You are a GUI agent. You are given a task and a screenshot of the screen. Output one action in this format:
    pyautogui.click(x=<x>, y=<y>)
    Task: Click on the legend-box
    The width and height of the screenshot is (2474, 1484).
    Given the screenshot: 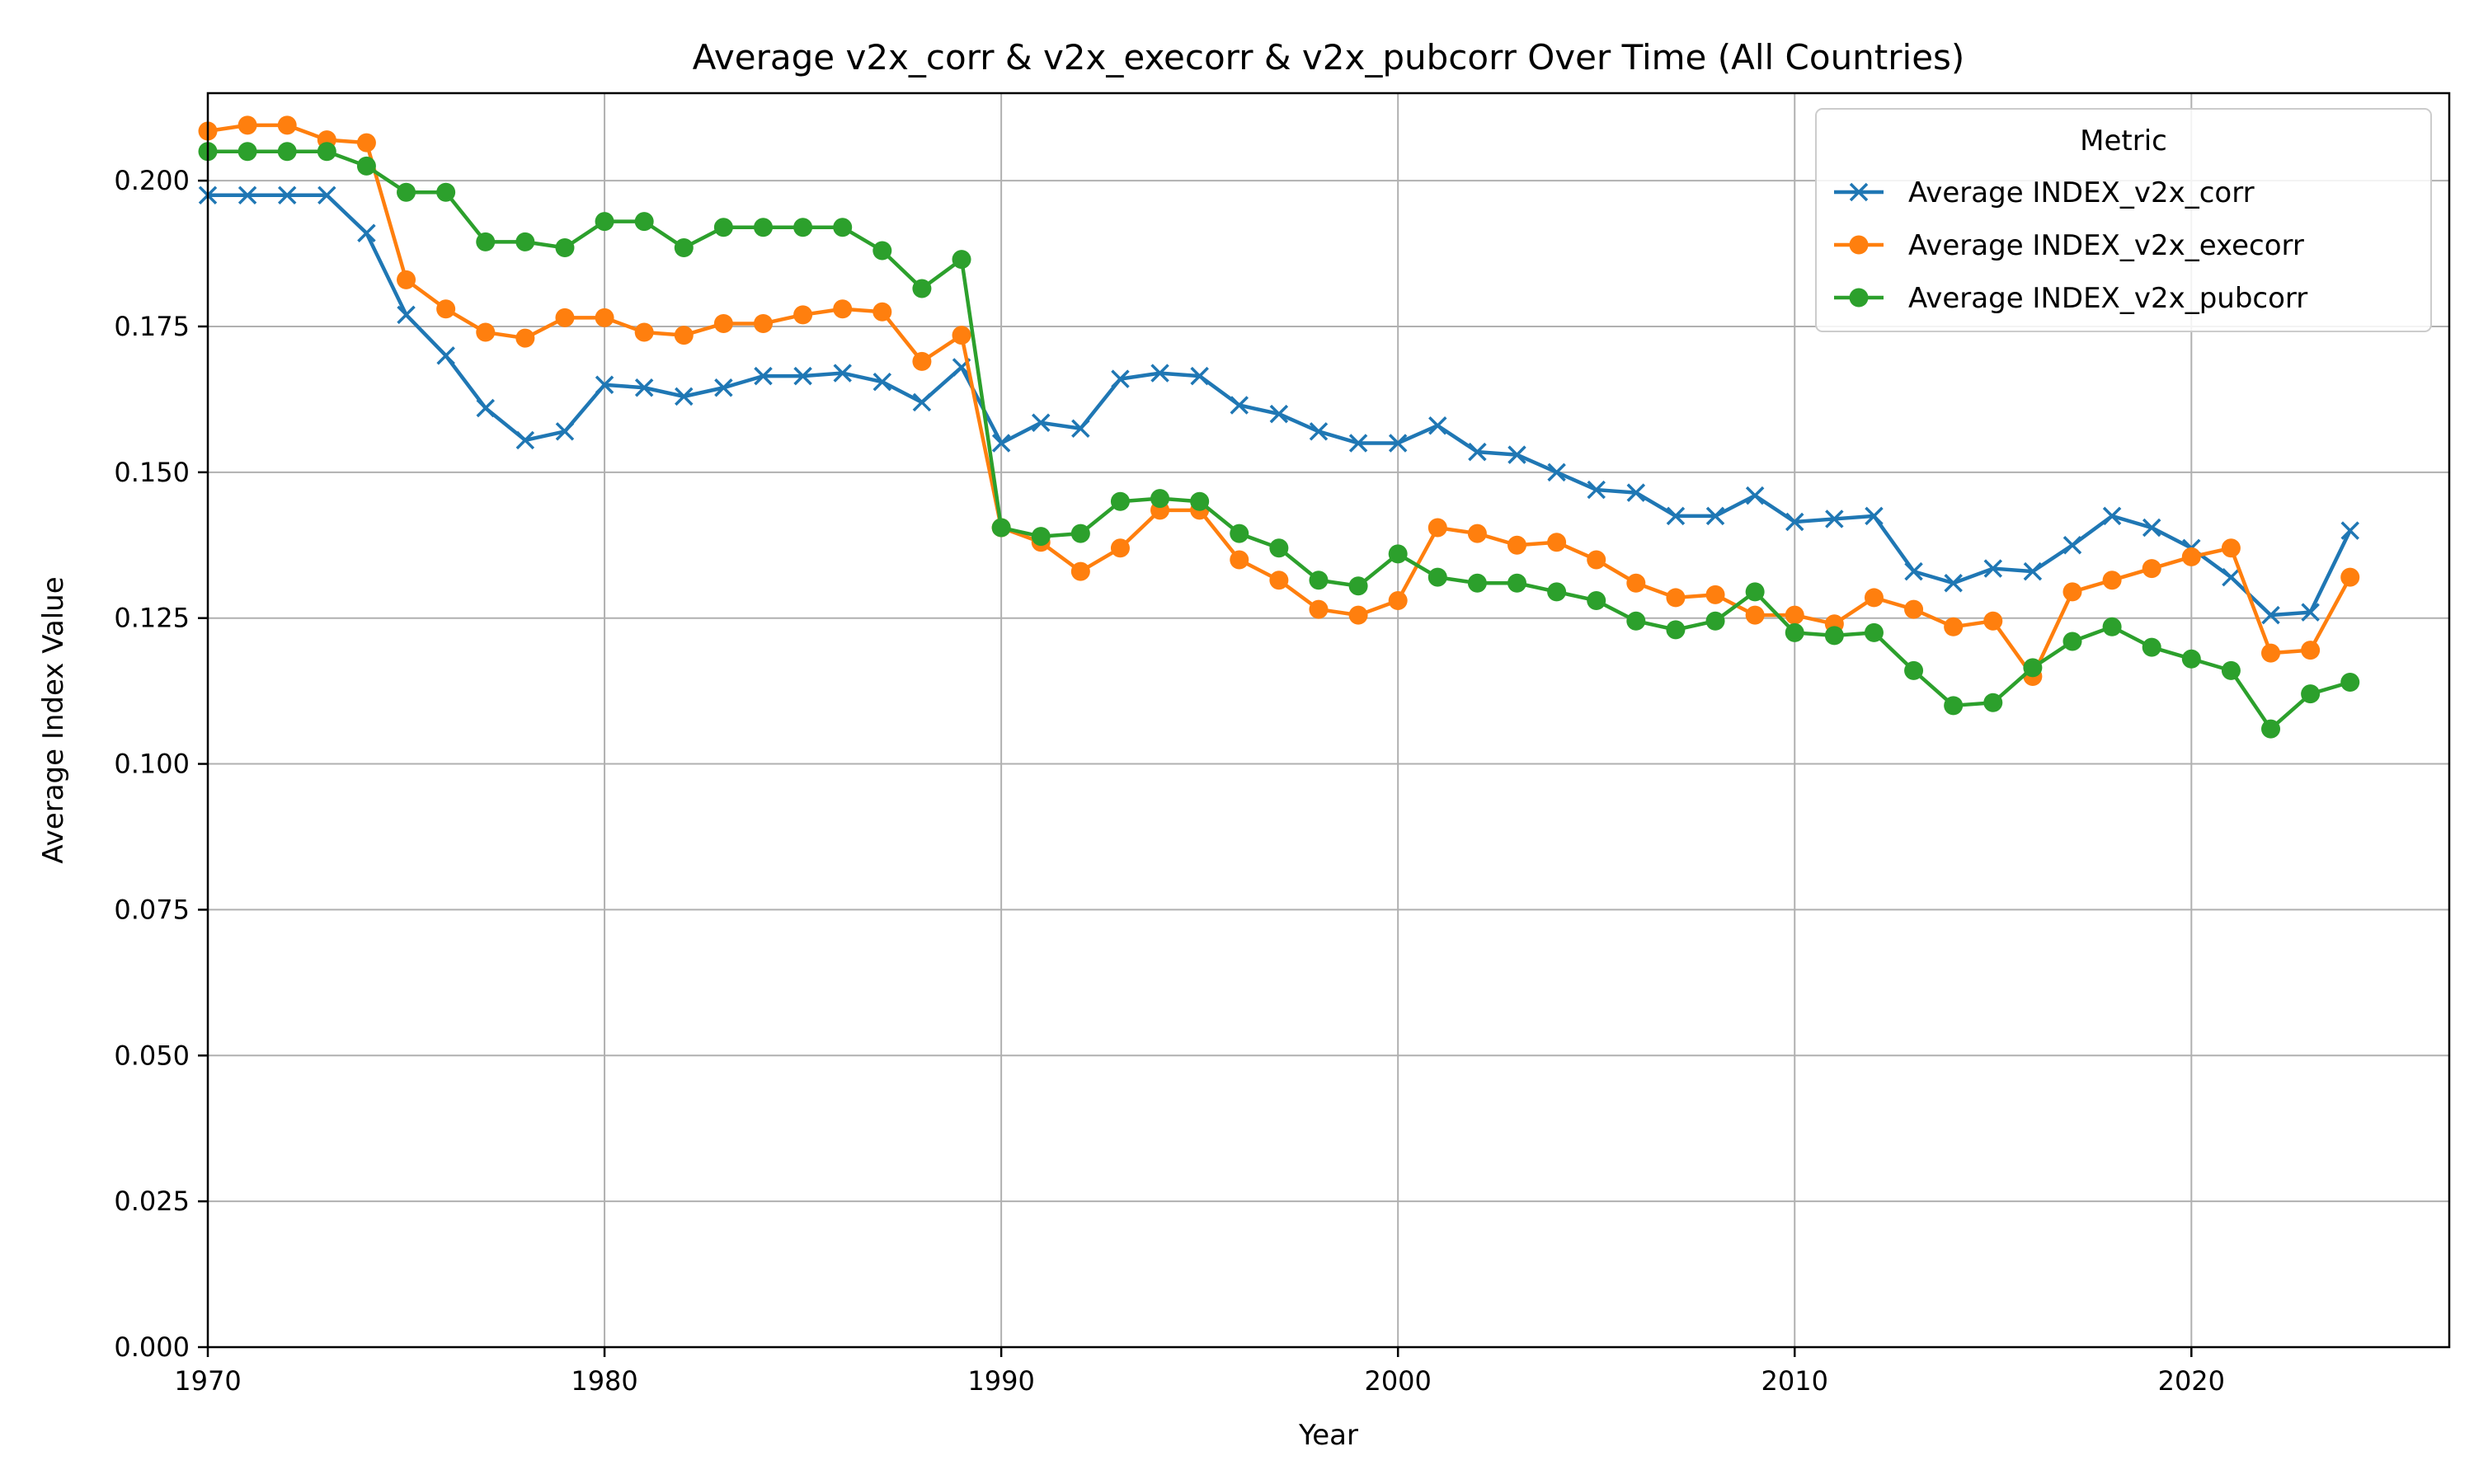 What is the action you would take?
    pyautogui.click(x=2123, y=220)
    